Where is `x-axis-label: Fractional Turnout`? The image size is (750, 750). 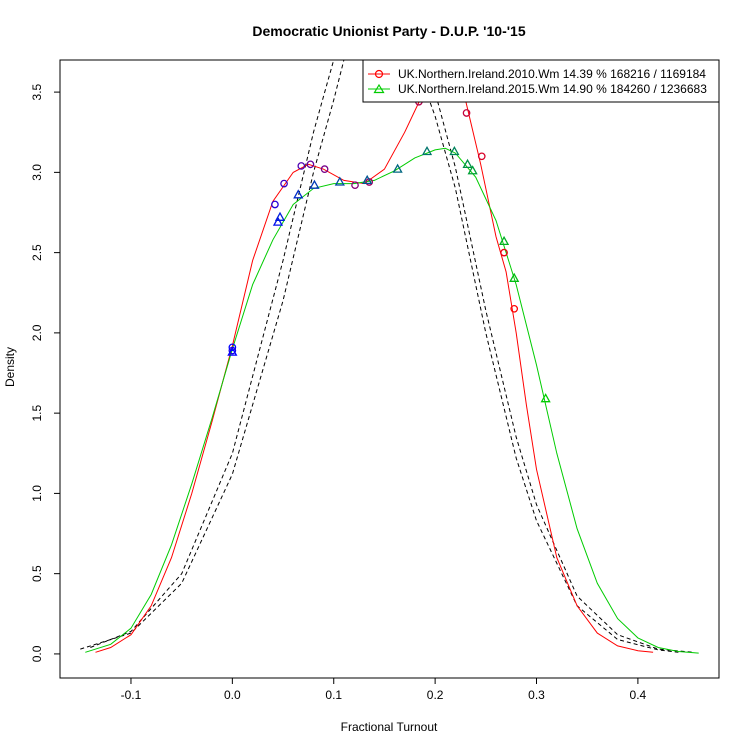 x-axis-label: Fractional Turnout is located at coordinates (389, 727).